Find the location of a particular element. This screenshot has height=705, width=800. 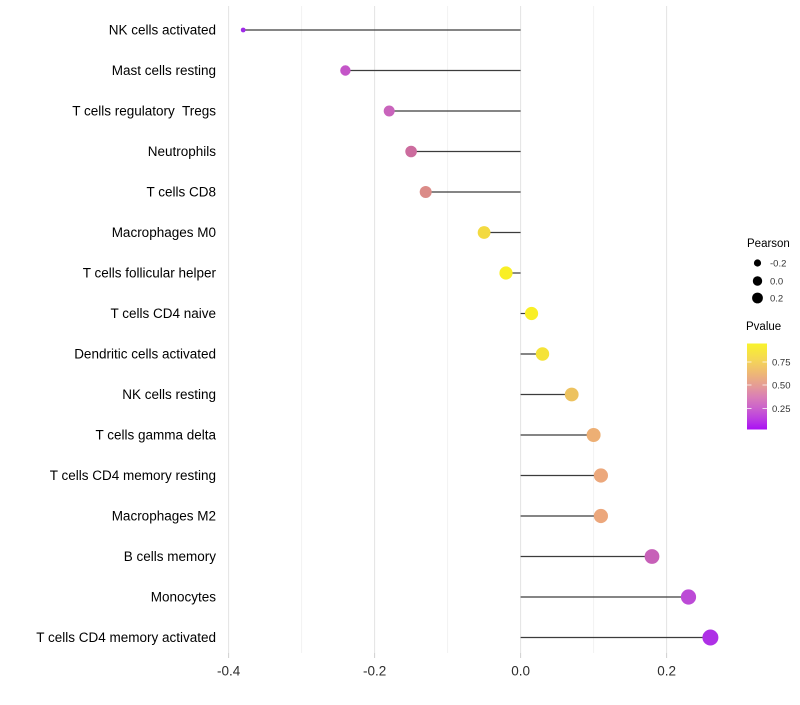

y-axis-label: NK cells activated is located at coordinates (162, 30).